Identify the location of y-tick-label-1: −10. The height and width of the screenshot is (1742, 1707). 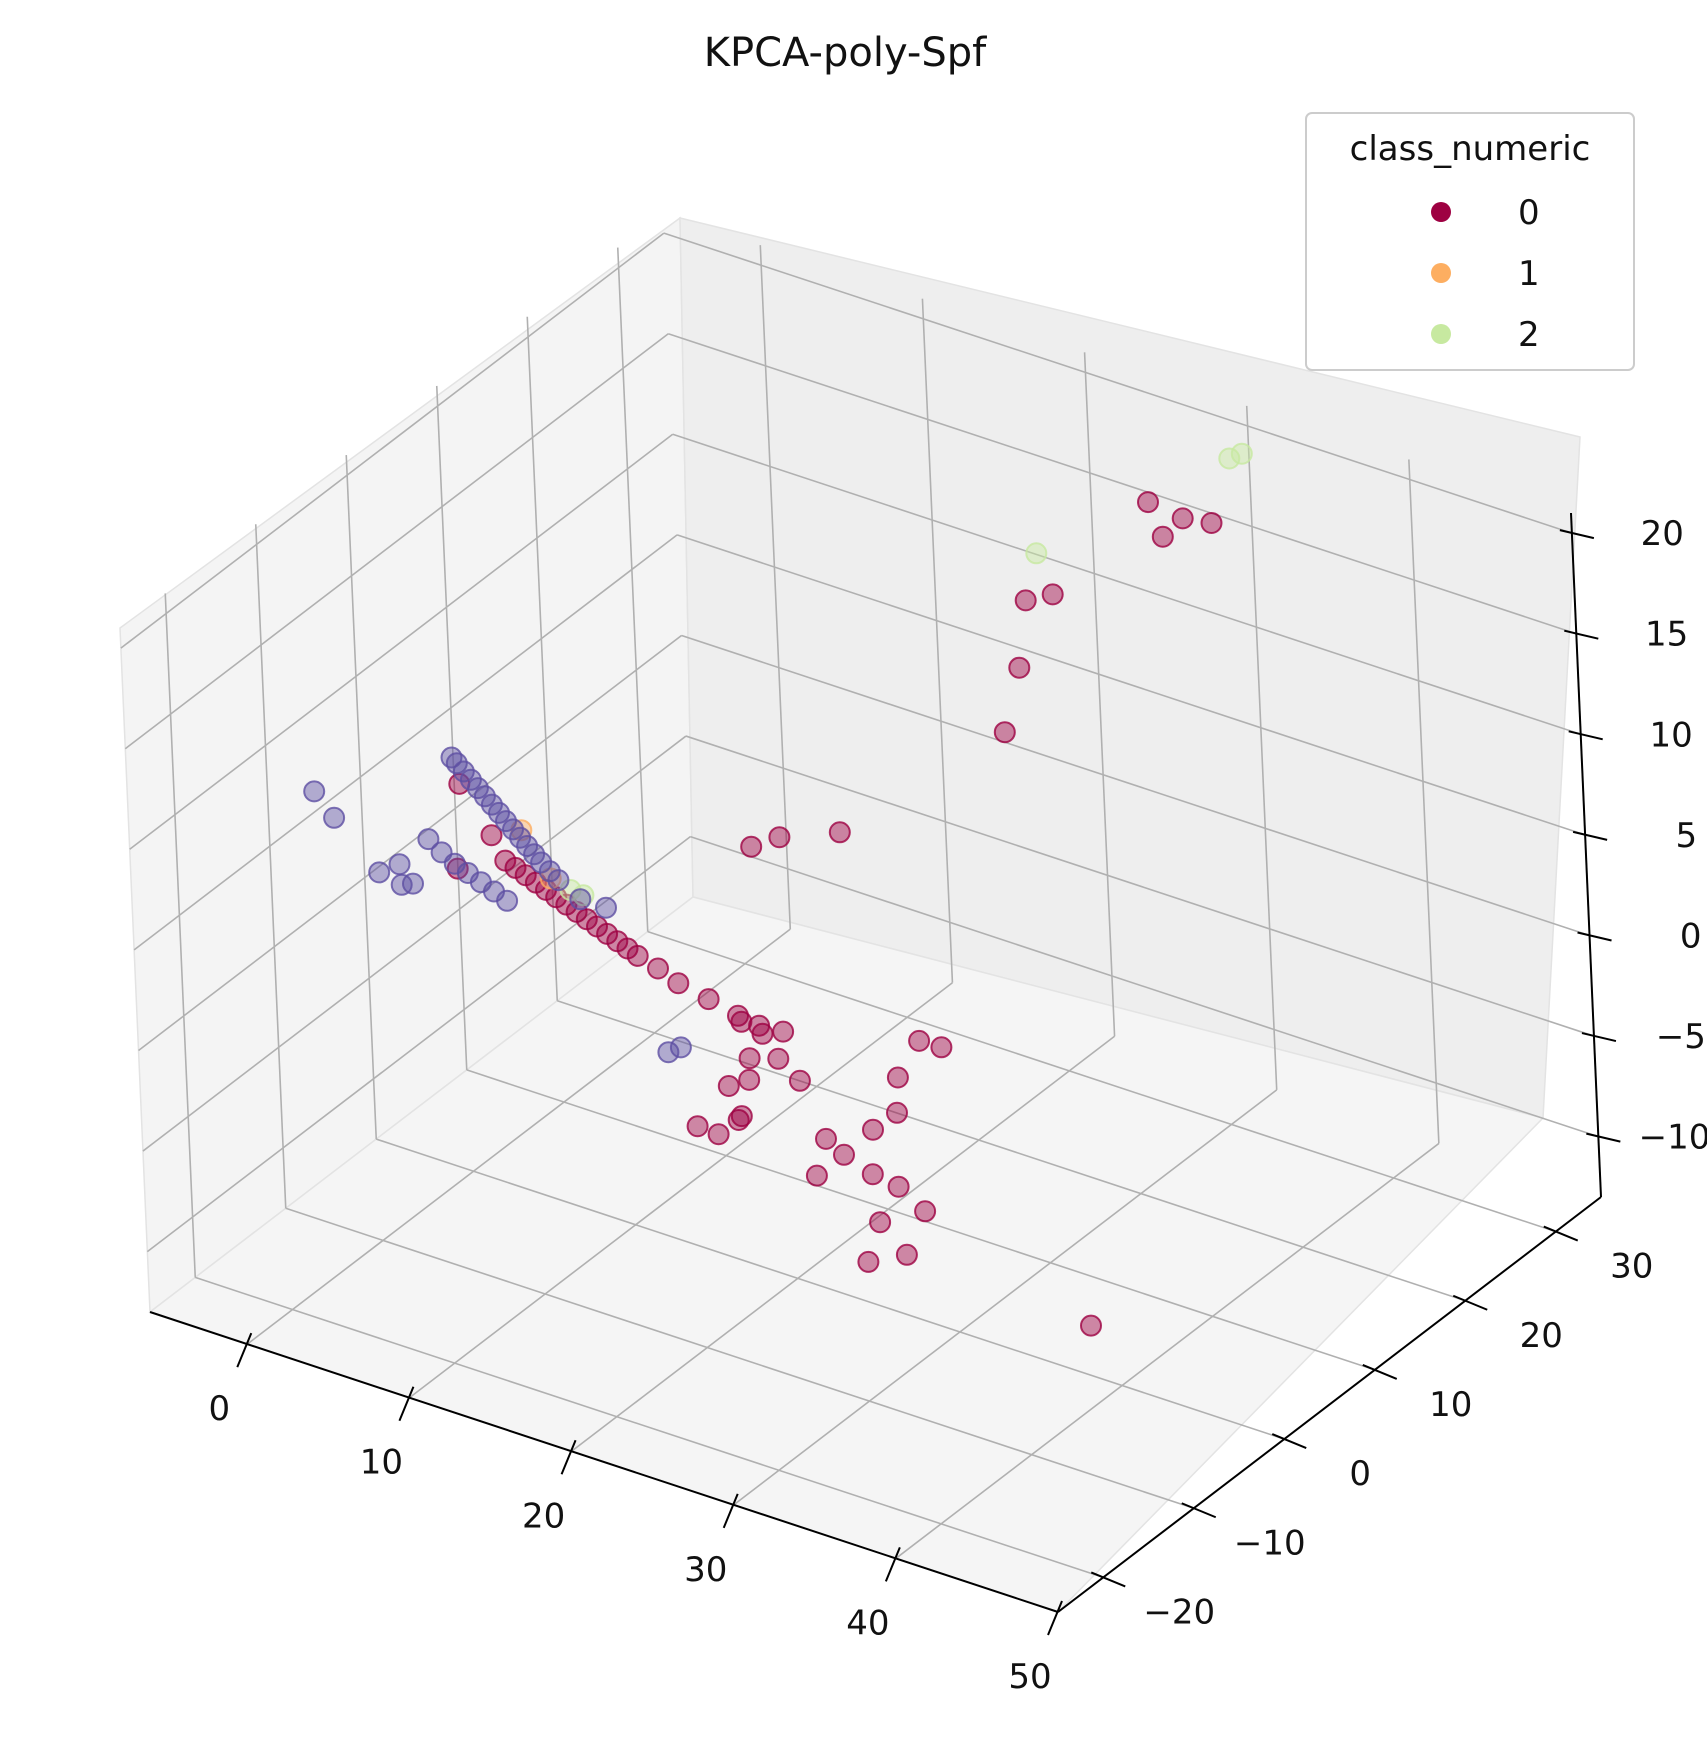
(1270, 1543).